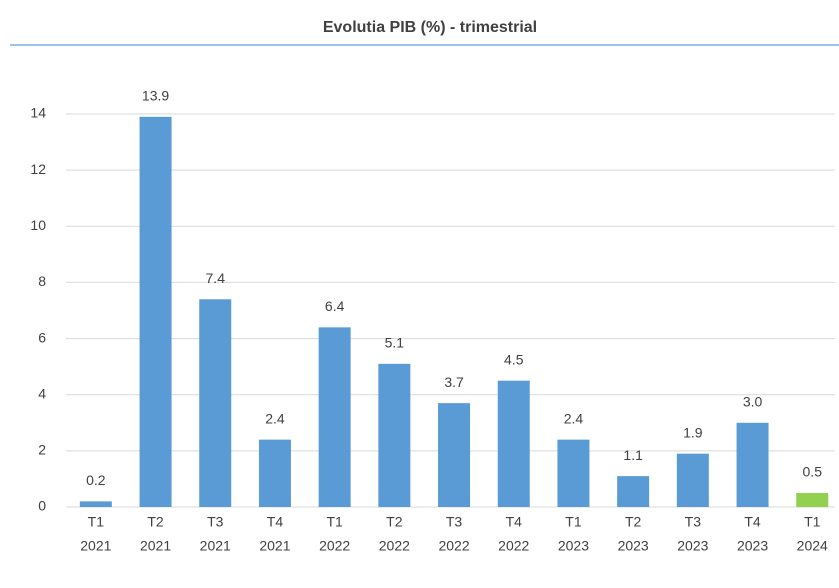  Describe the element at coordinates (813, 472) in the screenshot. I see `value-label: 0.5` at that location.